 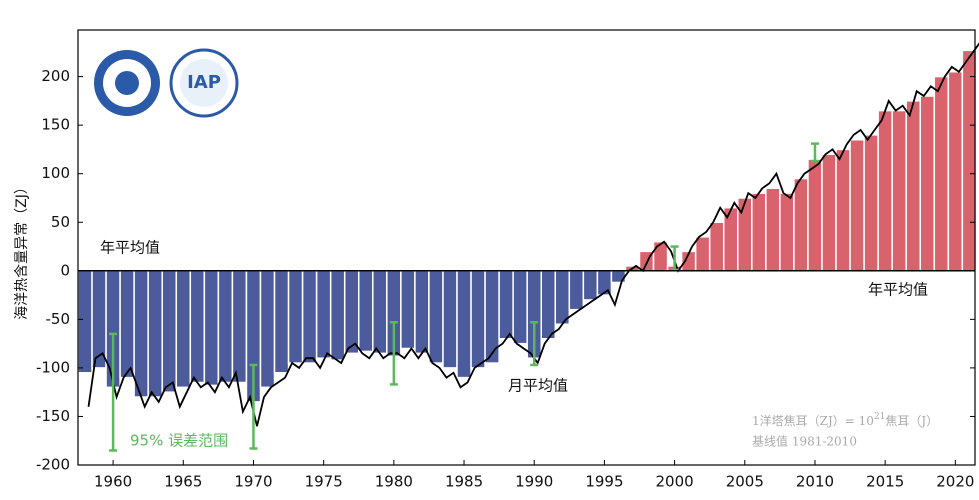 What do you see at coordinates (53, 465) in the screenshot?
I see `y-tick-label: -200` at bounding box center [53, 465].